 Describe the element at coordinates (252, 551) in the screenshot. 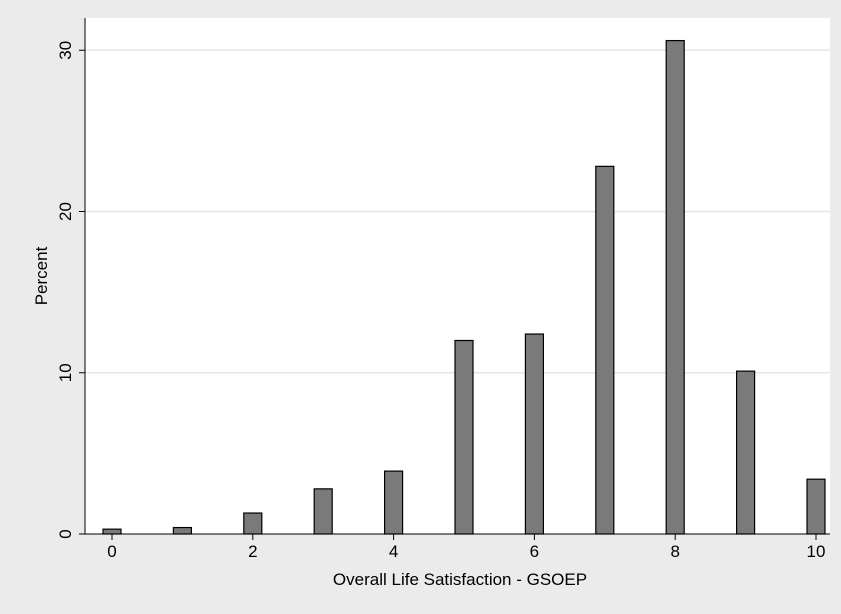

I see `x-tick-label-2: 2` at that location.